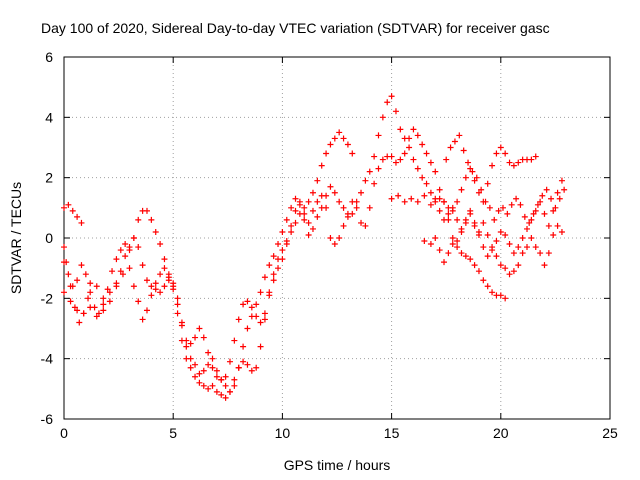 The image size is (640, 480). I want to click on y-tick-label: 6, so click(49, 57).